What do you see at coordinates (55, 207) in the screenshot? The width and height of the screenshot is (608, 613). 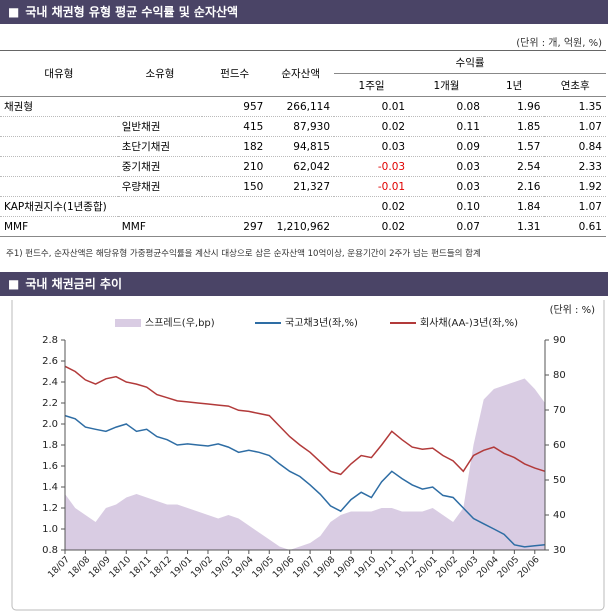 I see `table-cell: KAP채권지수(1년종합)` at bounding box center [55, 207].